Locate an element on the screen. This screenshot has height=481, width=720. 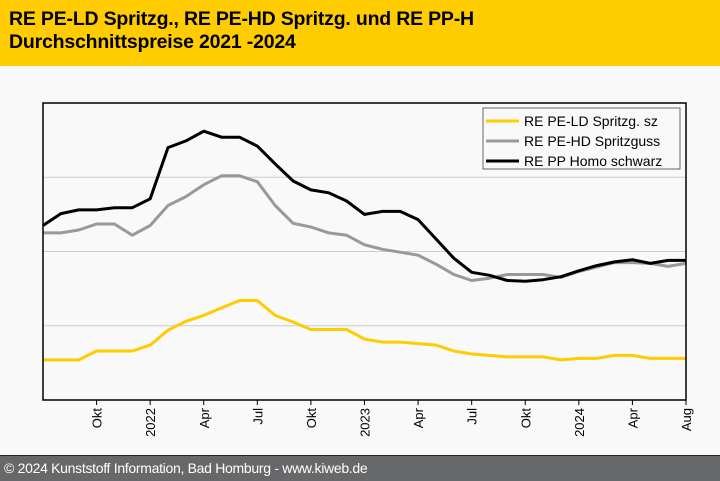
chart-title-line-2: Durchschnittspreise 2021 -2024 is located at coordinates (152, 42).